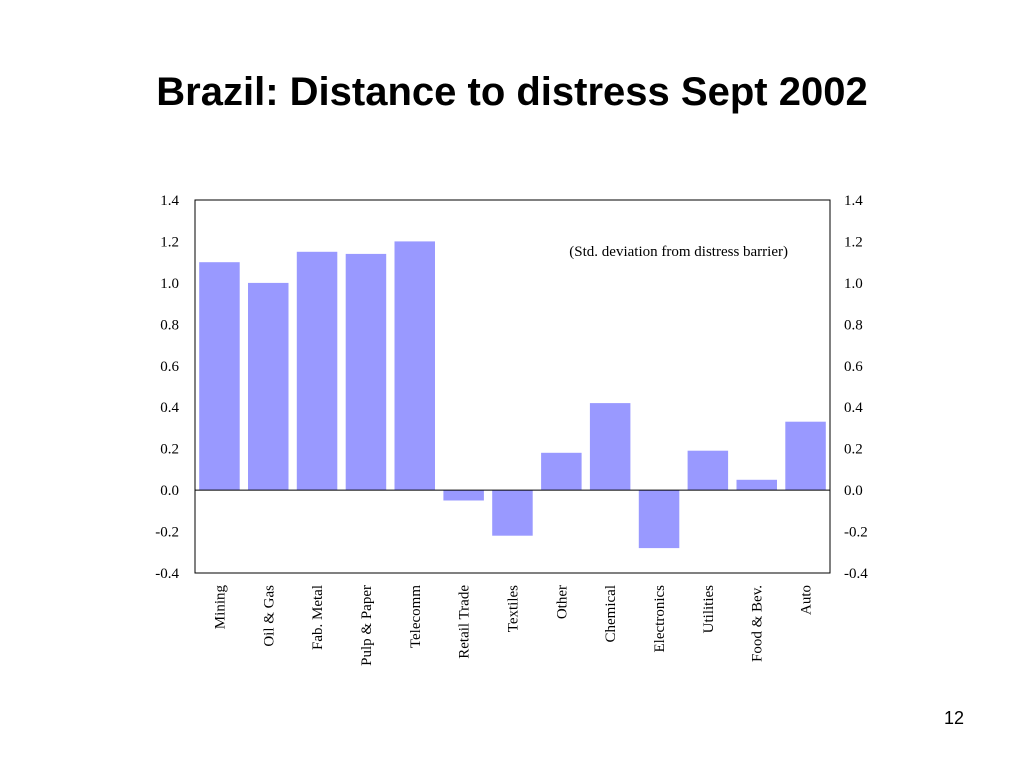  Describe the element at coordinates (853, 242) in the screenshot. I see `y-tick-label-right: 1.2` at that location.